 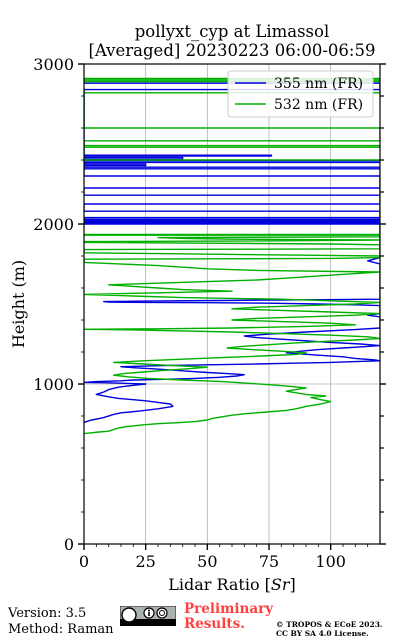 What do you see at coordinates (232, 31) in the screenshot?
I see `chart-title-line-1: pollyxt_cyp at Limassol` at bounding box center [232, 31].